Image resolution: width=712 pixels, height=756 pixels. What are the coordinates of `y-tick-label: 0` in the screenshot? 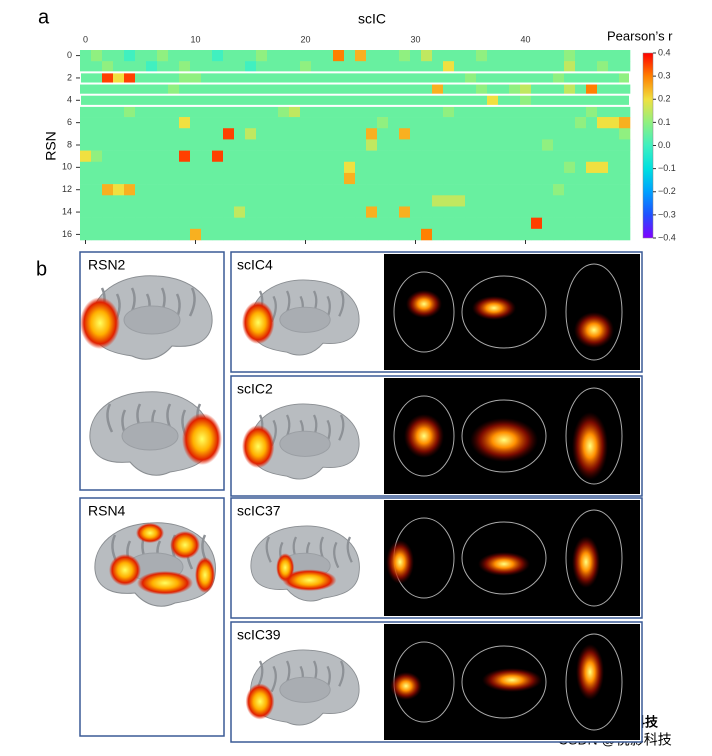 It's located at (69, 55).